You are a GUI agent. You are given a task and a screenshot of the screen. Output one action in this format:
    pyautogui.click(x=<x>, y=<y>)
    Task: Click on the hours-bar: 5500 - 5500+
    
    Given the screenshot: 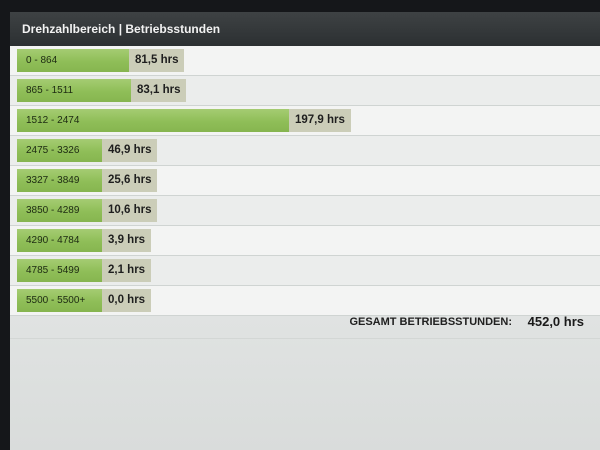 What is the action you would take?
    pyautogui.click(x=59, y=300)
    